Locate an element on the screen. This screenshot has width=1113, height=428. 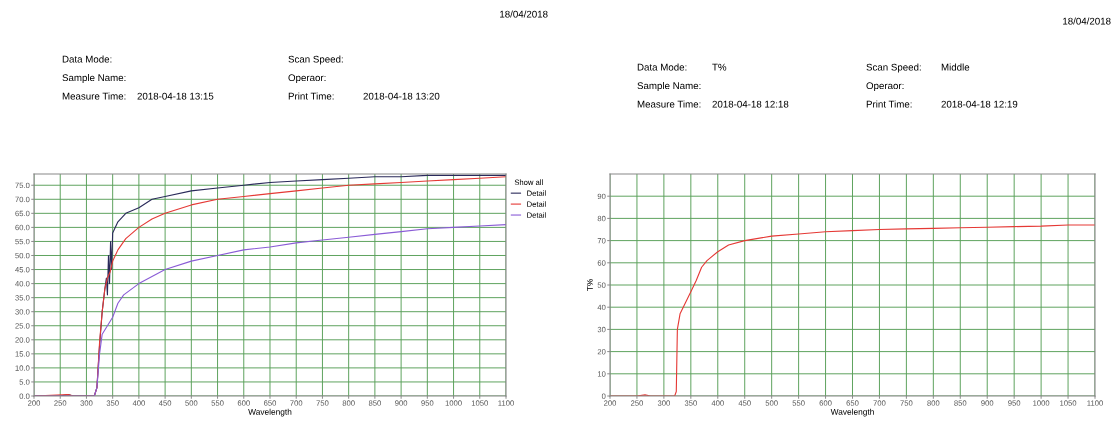
text: 2018-04-18 13:20 is located at coordinates (401, 96).